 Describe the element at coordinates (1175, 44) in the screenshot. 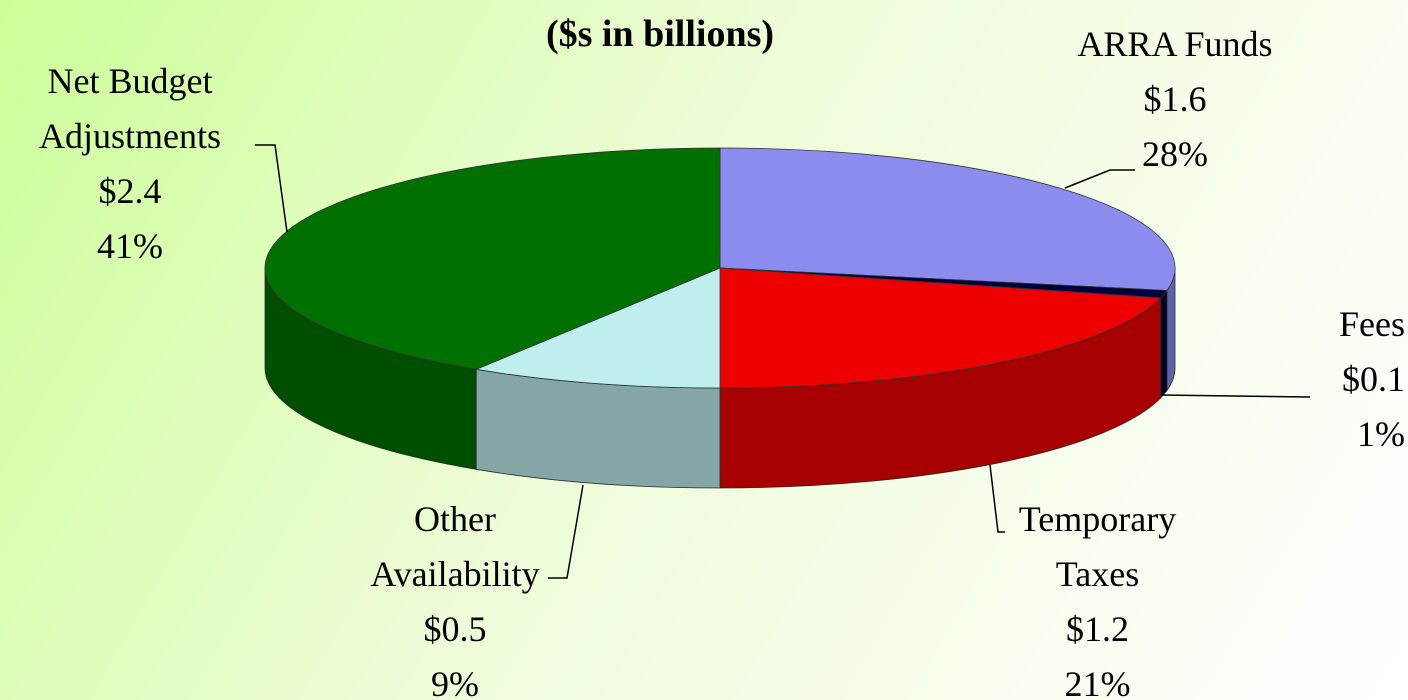

I see `category: ARRA Funds` at that location.